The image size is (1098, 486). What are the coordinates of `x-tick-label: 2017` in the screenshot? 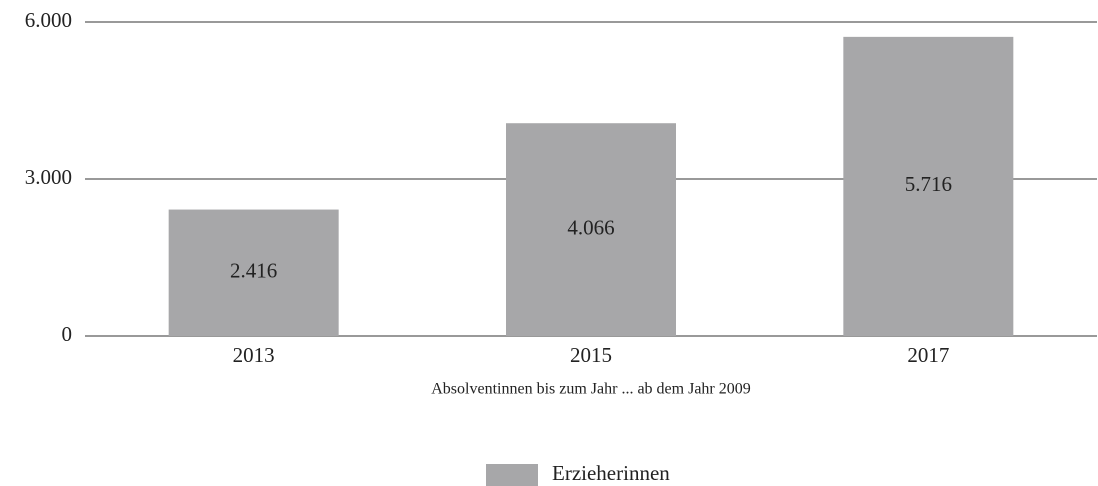 It's located at (928, 355).